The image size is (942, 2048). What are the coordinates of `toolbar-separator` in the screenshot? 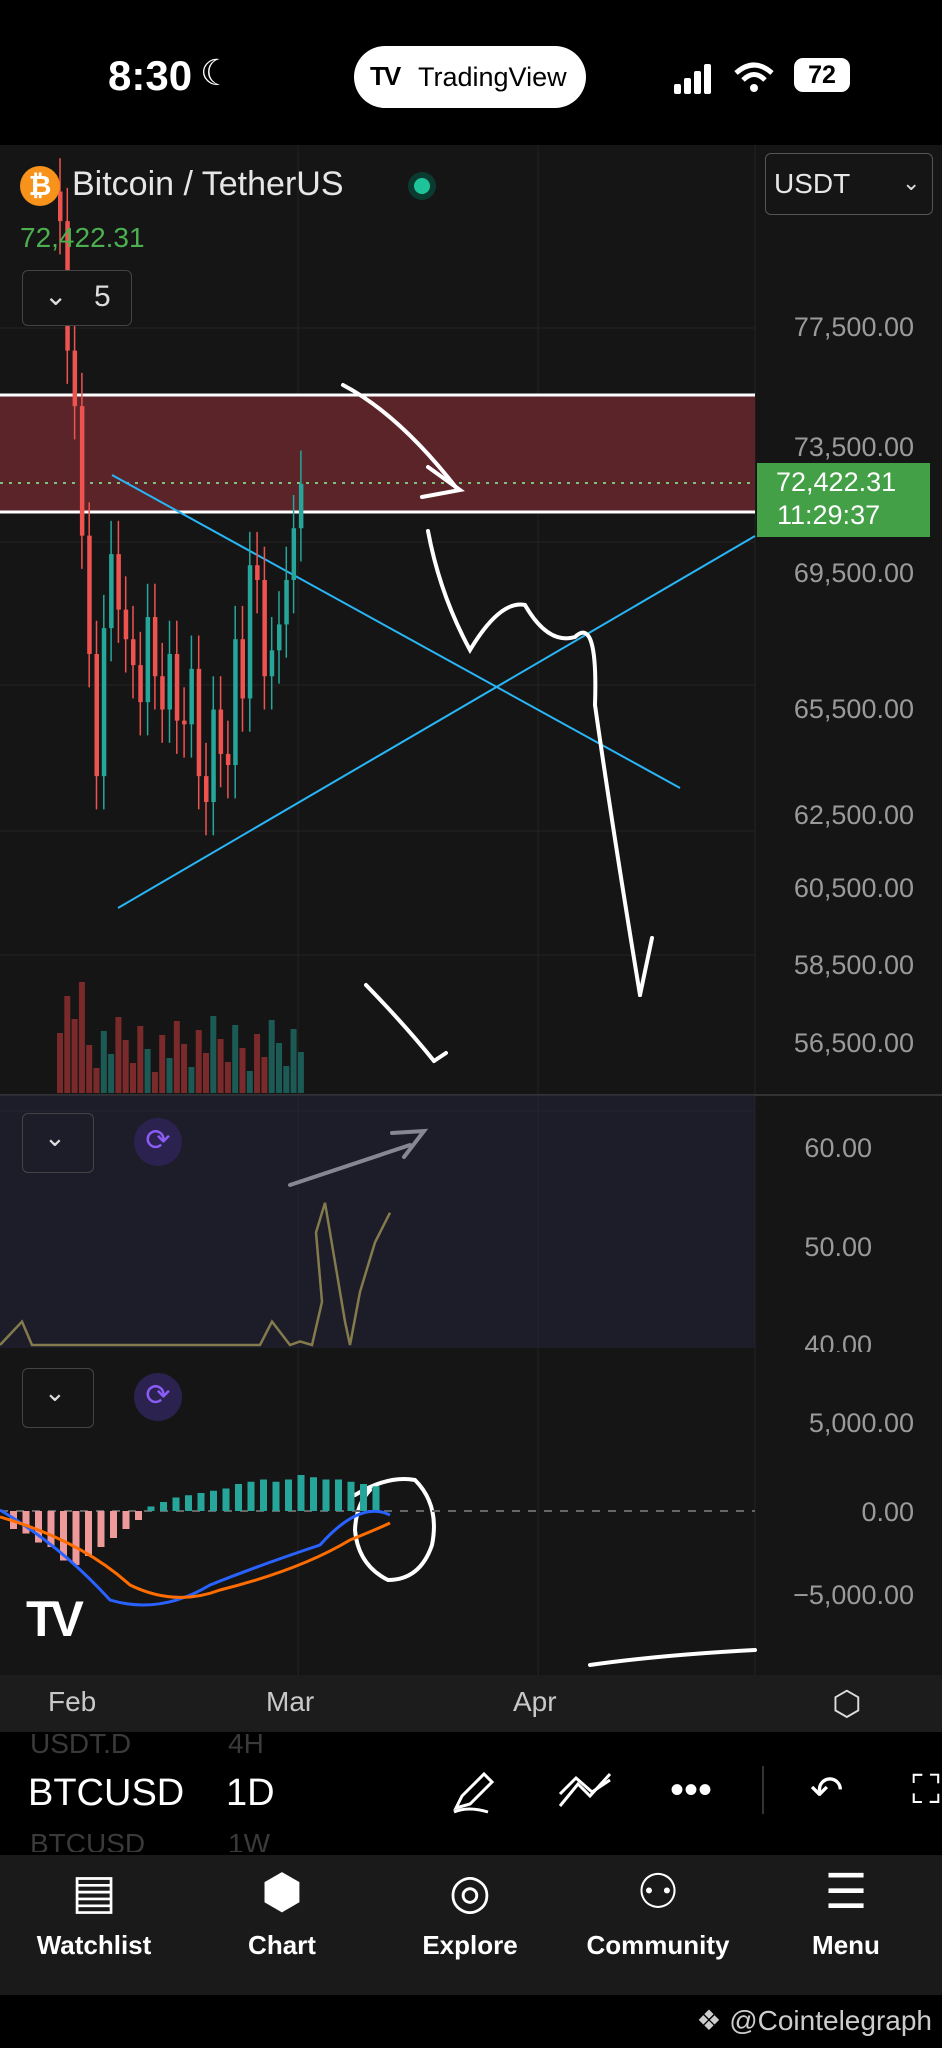 It's located at (763, 1790).